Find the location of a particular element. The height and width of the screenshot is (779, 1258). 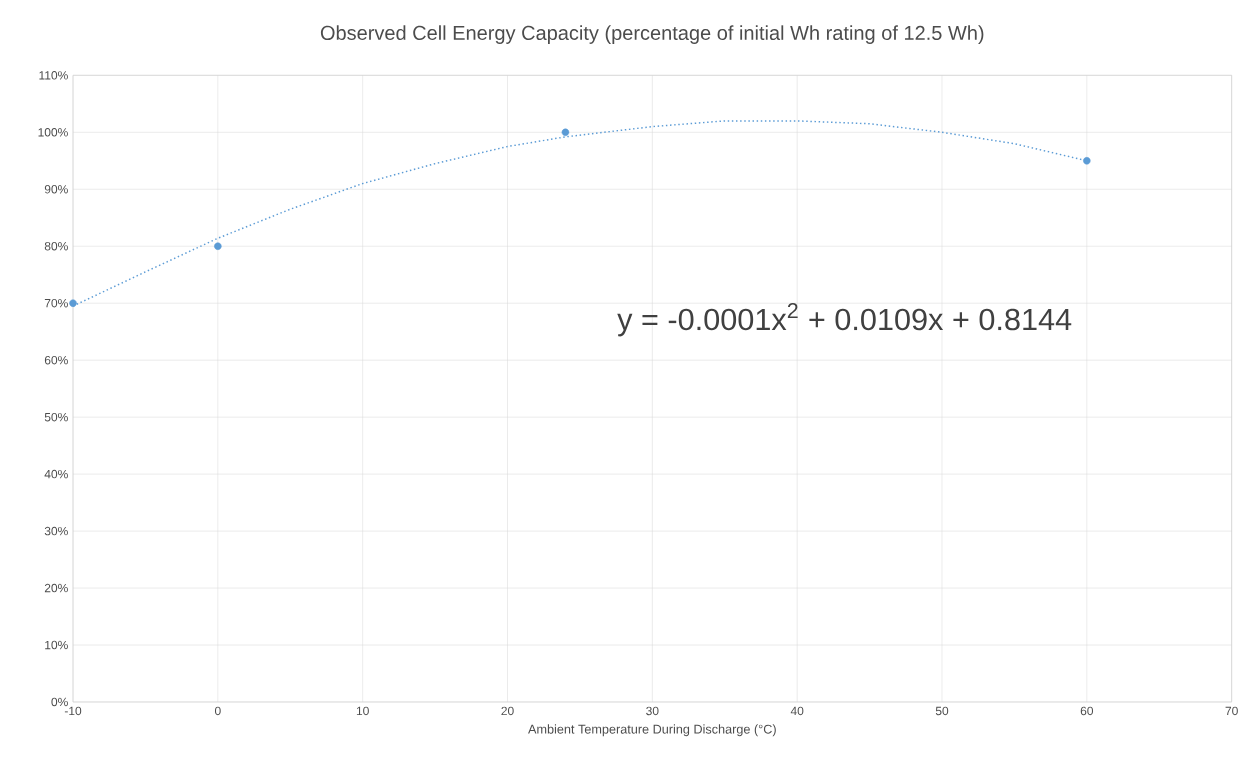

y-tick-label: 80% is located at coordinates (56, 246).